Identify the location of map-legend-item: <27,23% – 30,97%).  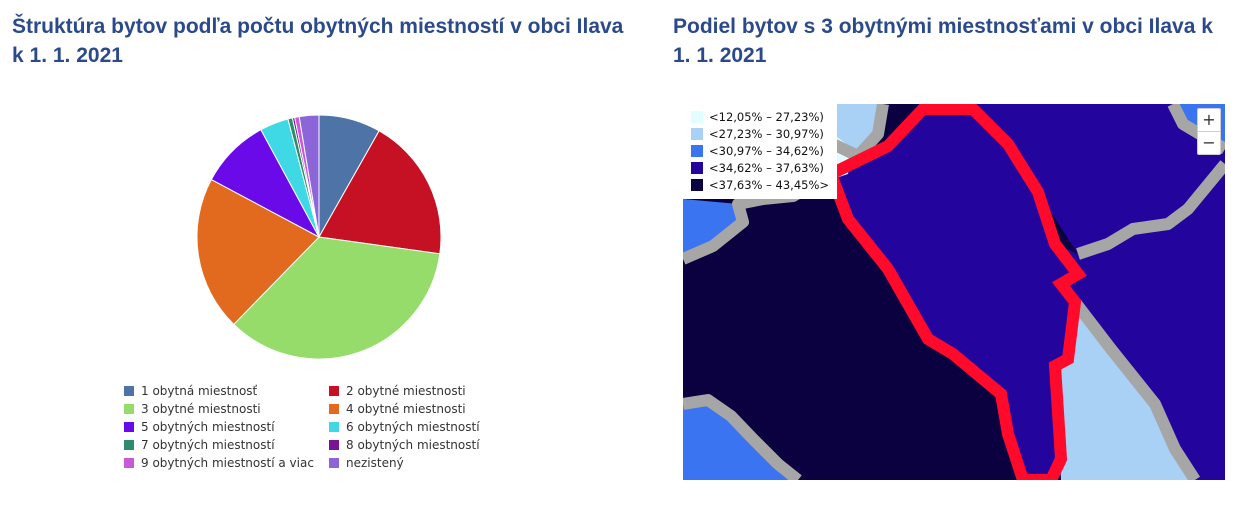
(760, 133).